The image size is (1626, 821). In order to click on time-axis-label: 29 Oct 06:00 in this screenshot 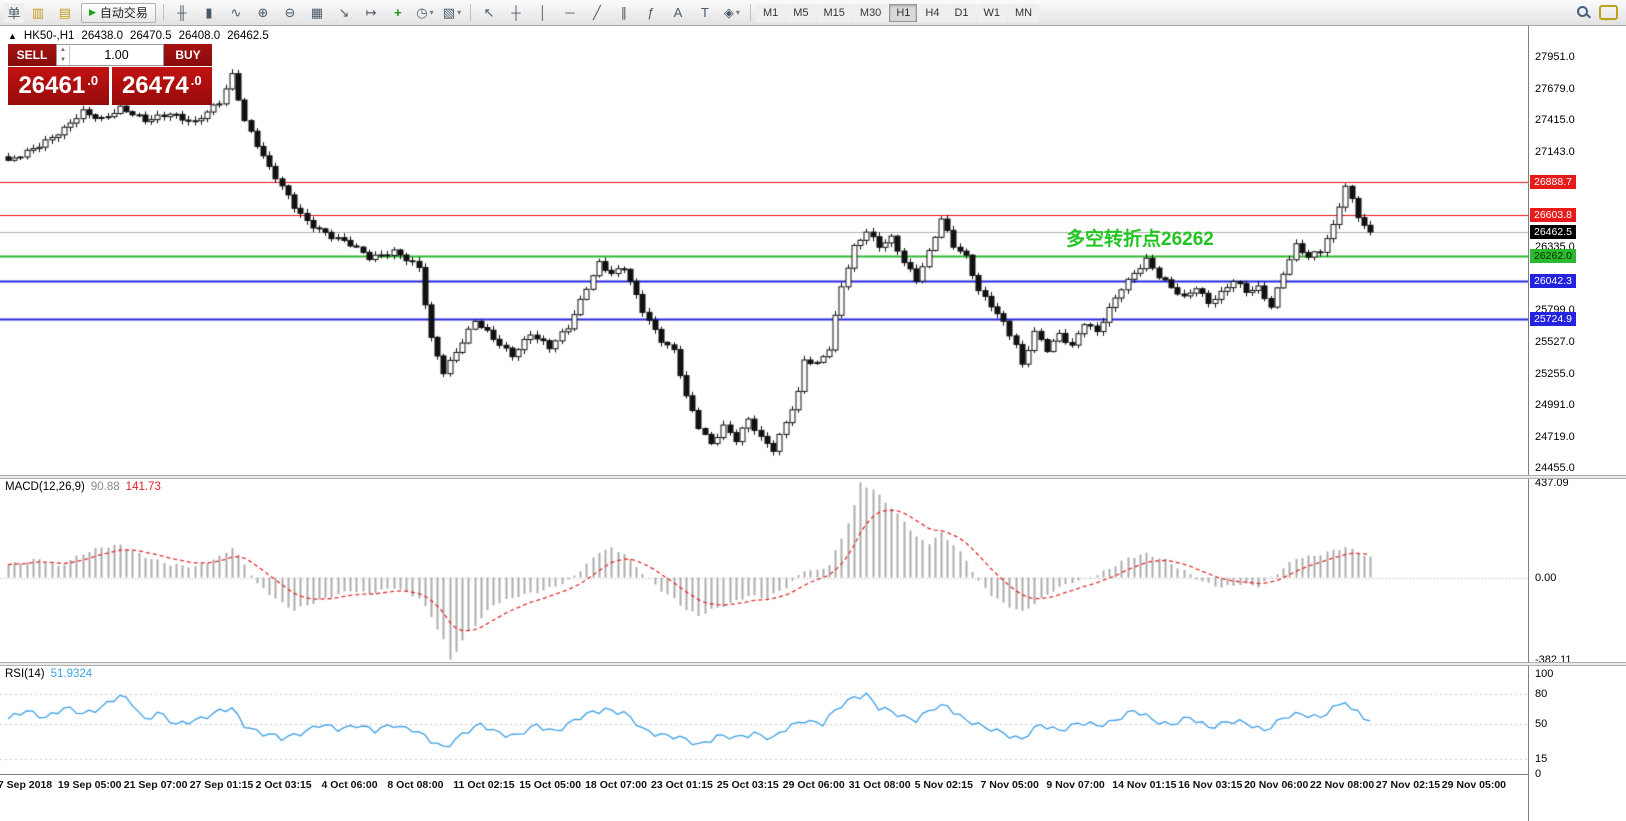, I will do `click(813, 785)`.